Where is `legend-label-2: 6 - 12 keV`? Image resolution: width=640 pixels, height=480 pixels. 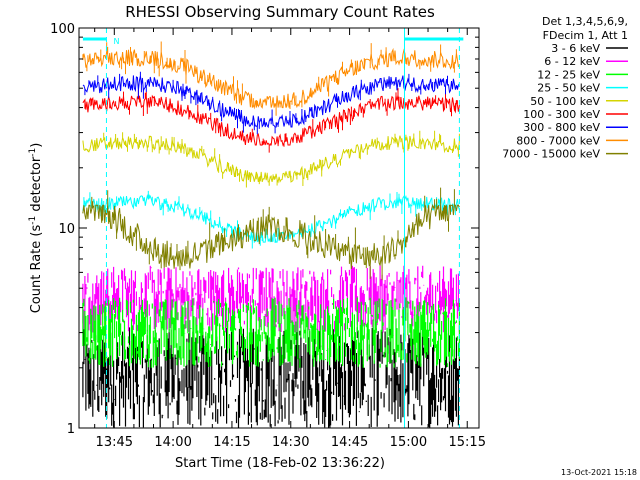
legend-label-2: 6 - 12 keV is located at coordinates (572, 61).